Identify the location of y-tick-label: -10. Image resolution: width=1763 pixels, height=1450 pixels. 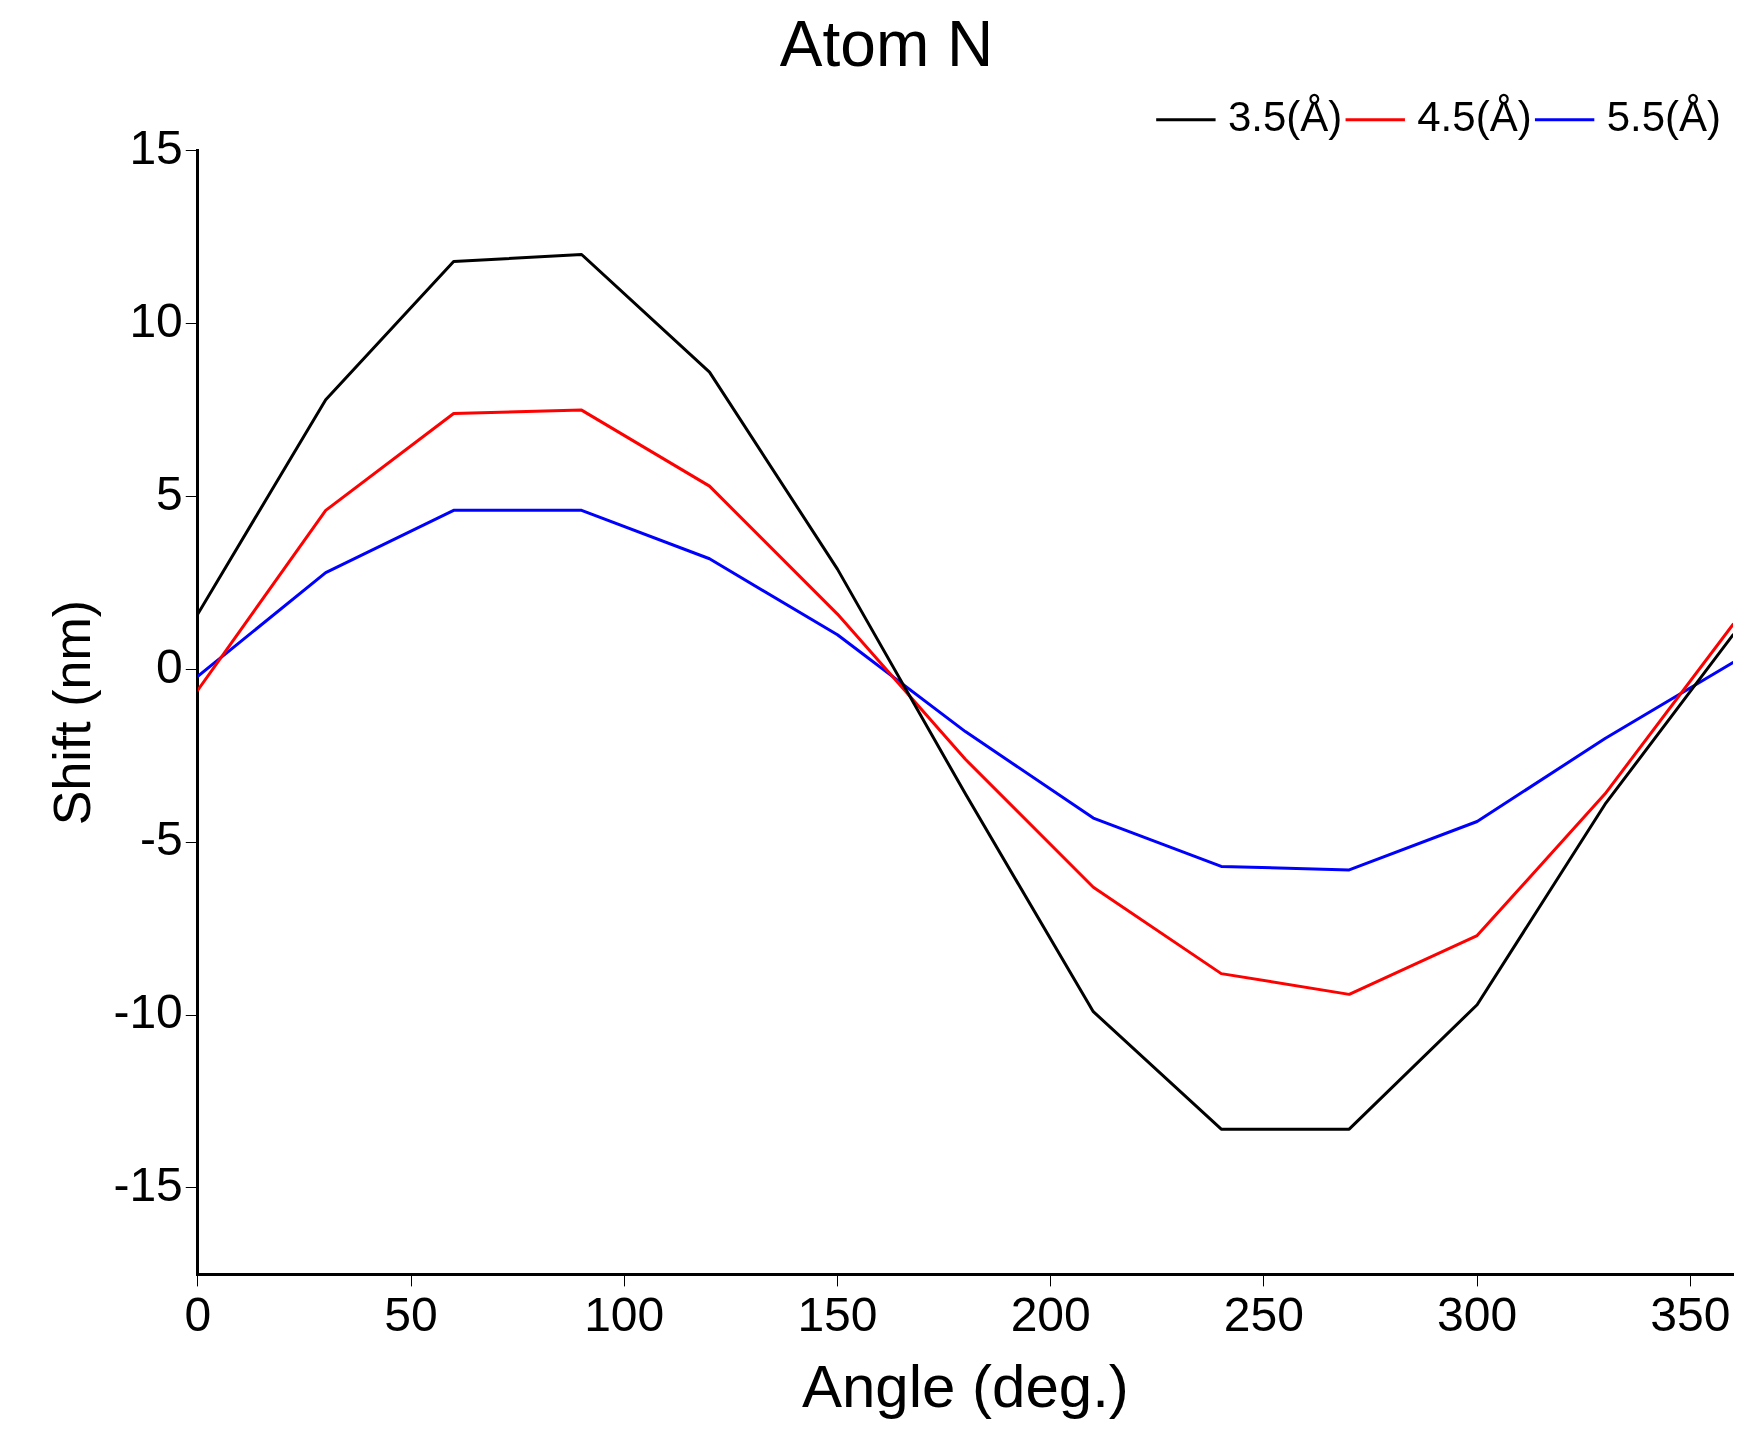
(148, 1012).